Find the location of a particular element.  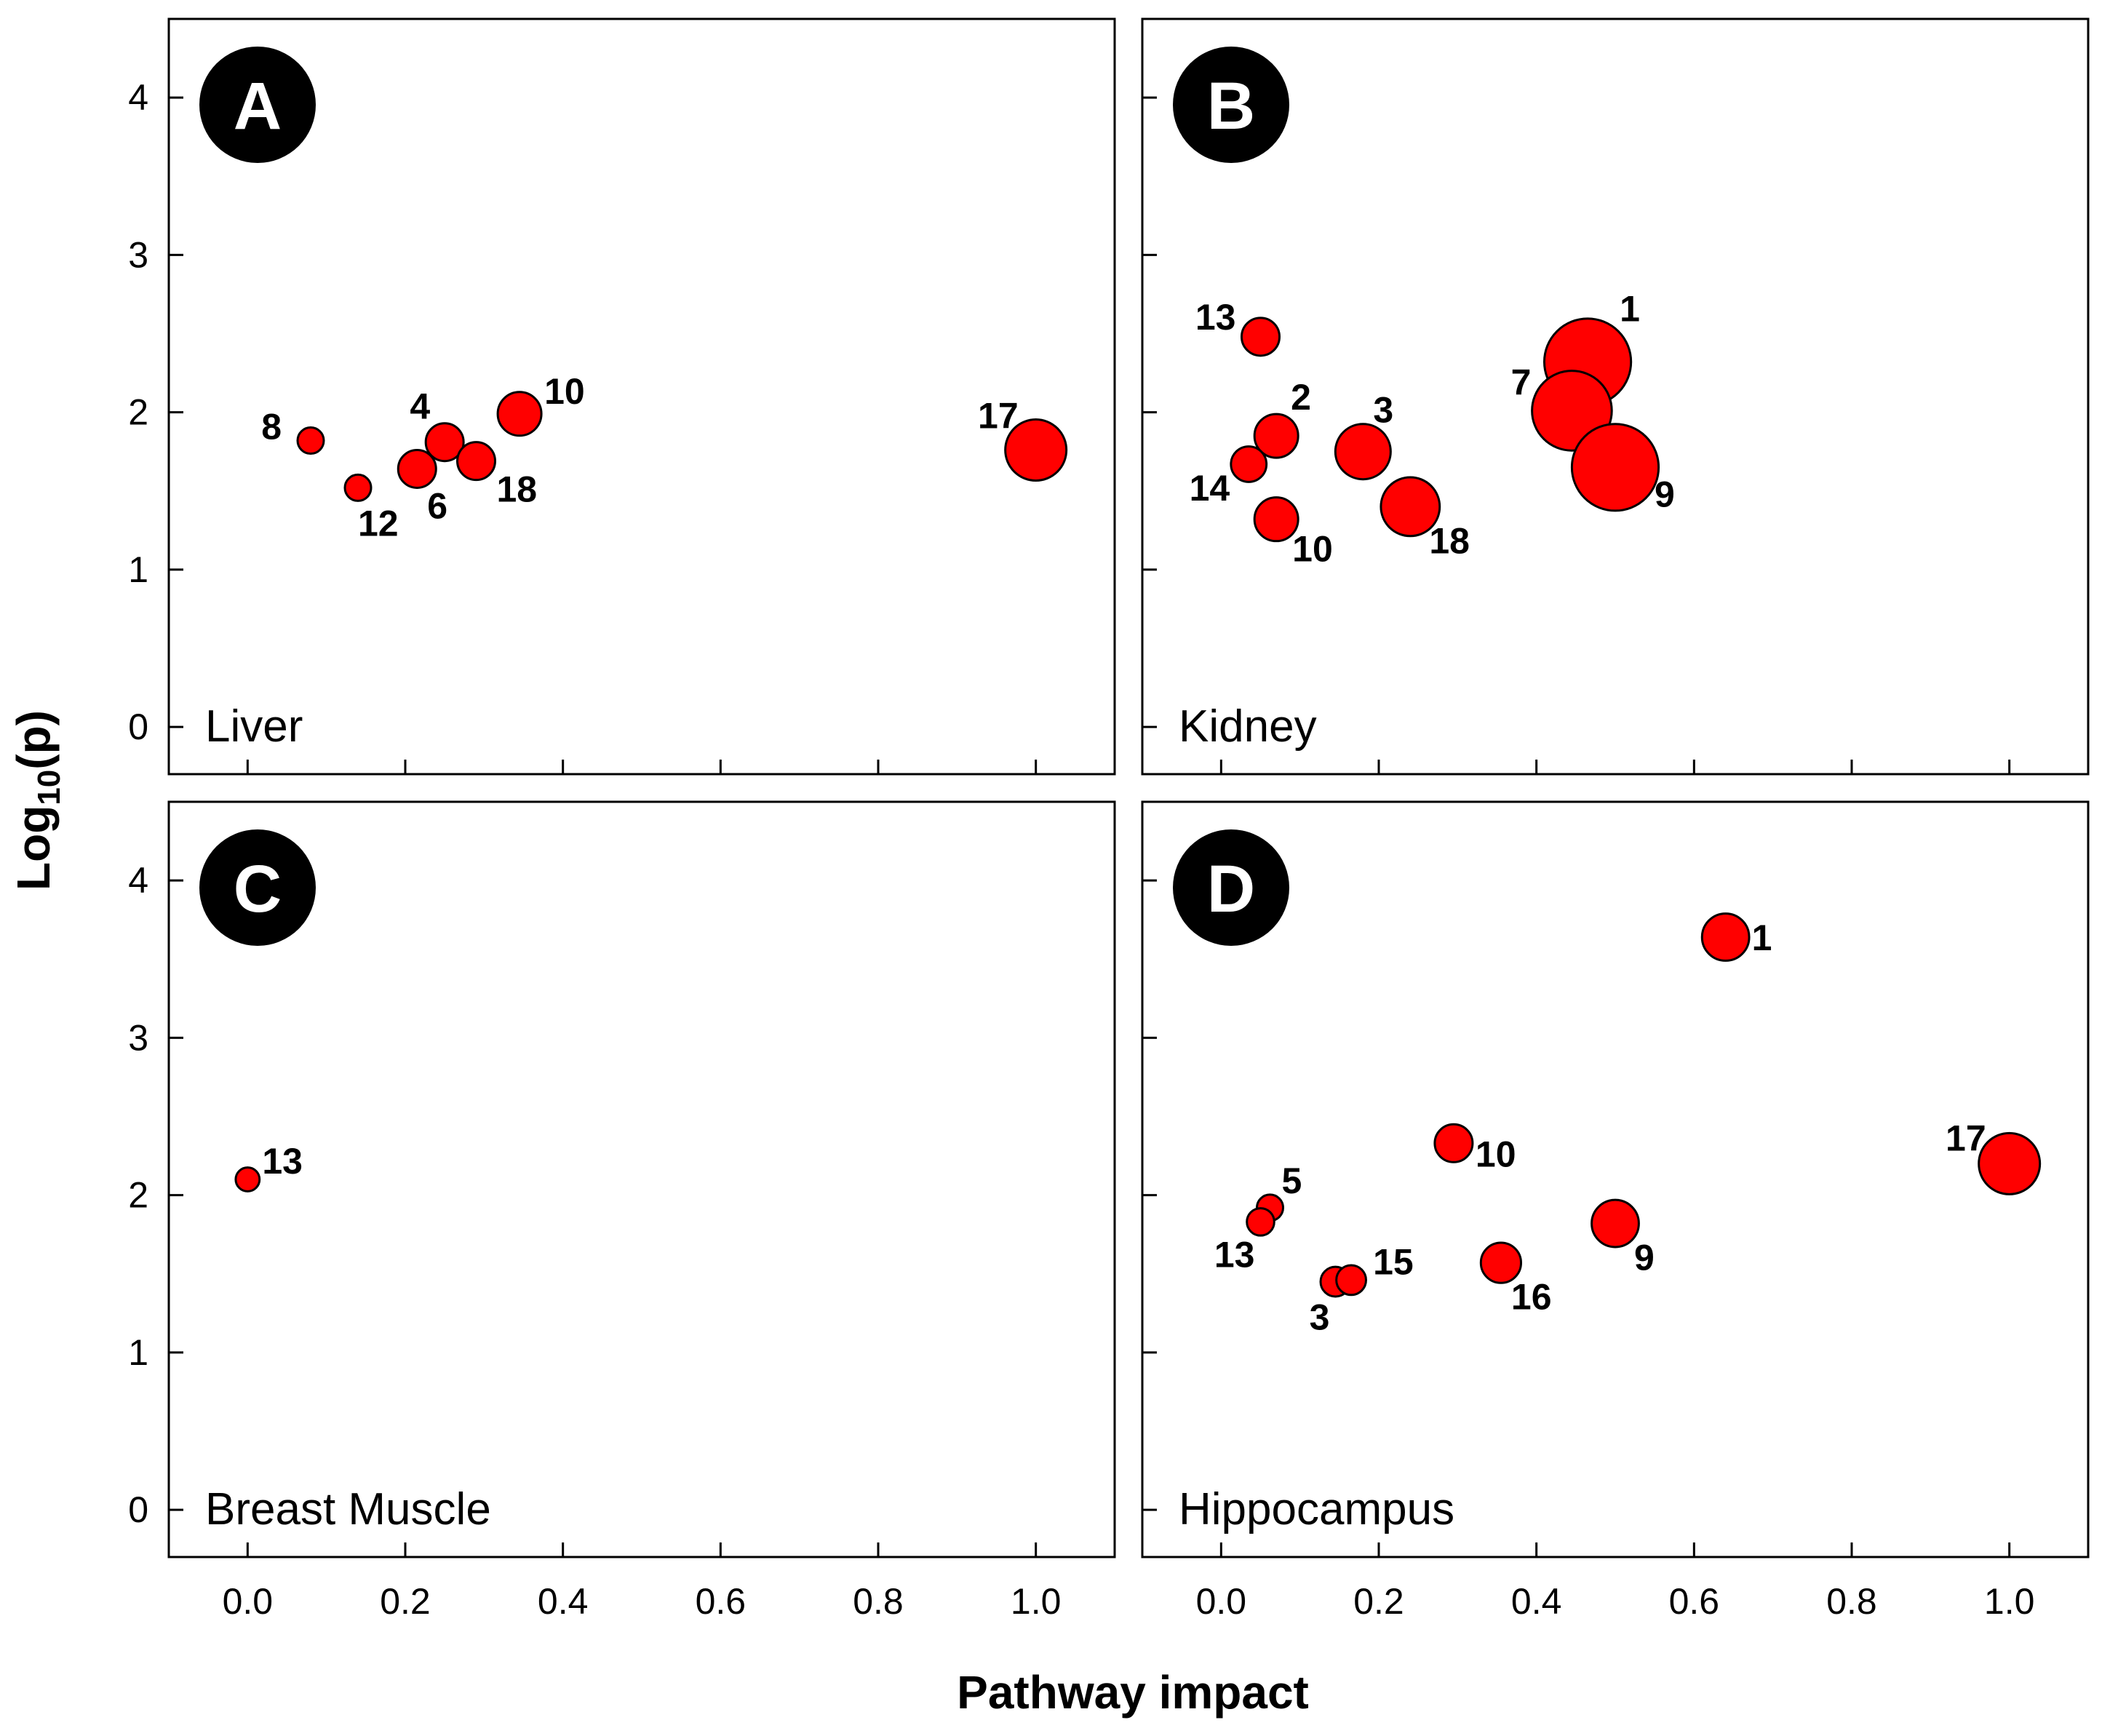

tissue-label: Kidney is located at coordinates (1248, 726).